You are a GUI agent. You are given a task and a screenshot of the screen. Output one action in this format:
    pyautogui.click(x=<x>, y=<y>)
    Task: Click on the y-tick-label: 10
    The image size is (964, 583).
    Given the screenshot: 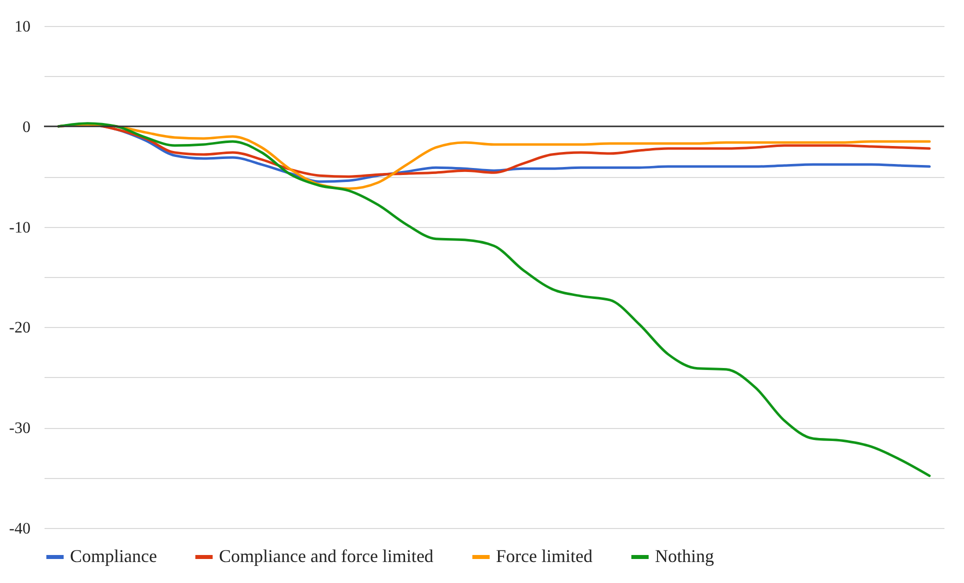 What is the action you would take?
    pyautogui.click(x=22, y=27)
    